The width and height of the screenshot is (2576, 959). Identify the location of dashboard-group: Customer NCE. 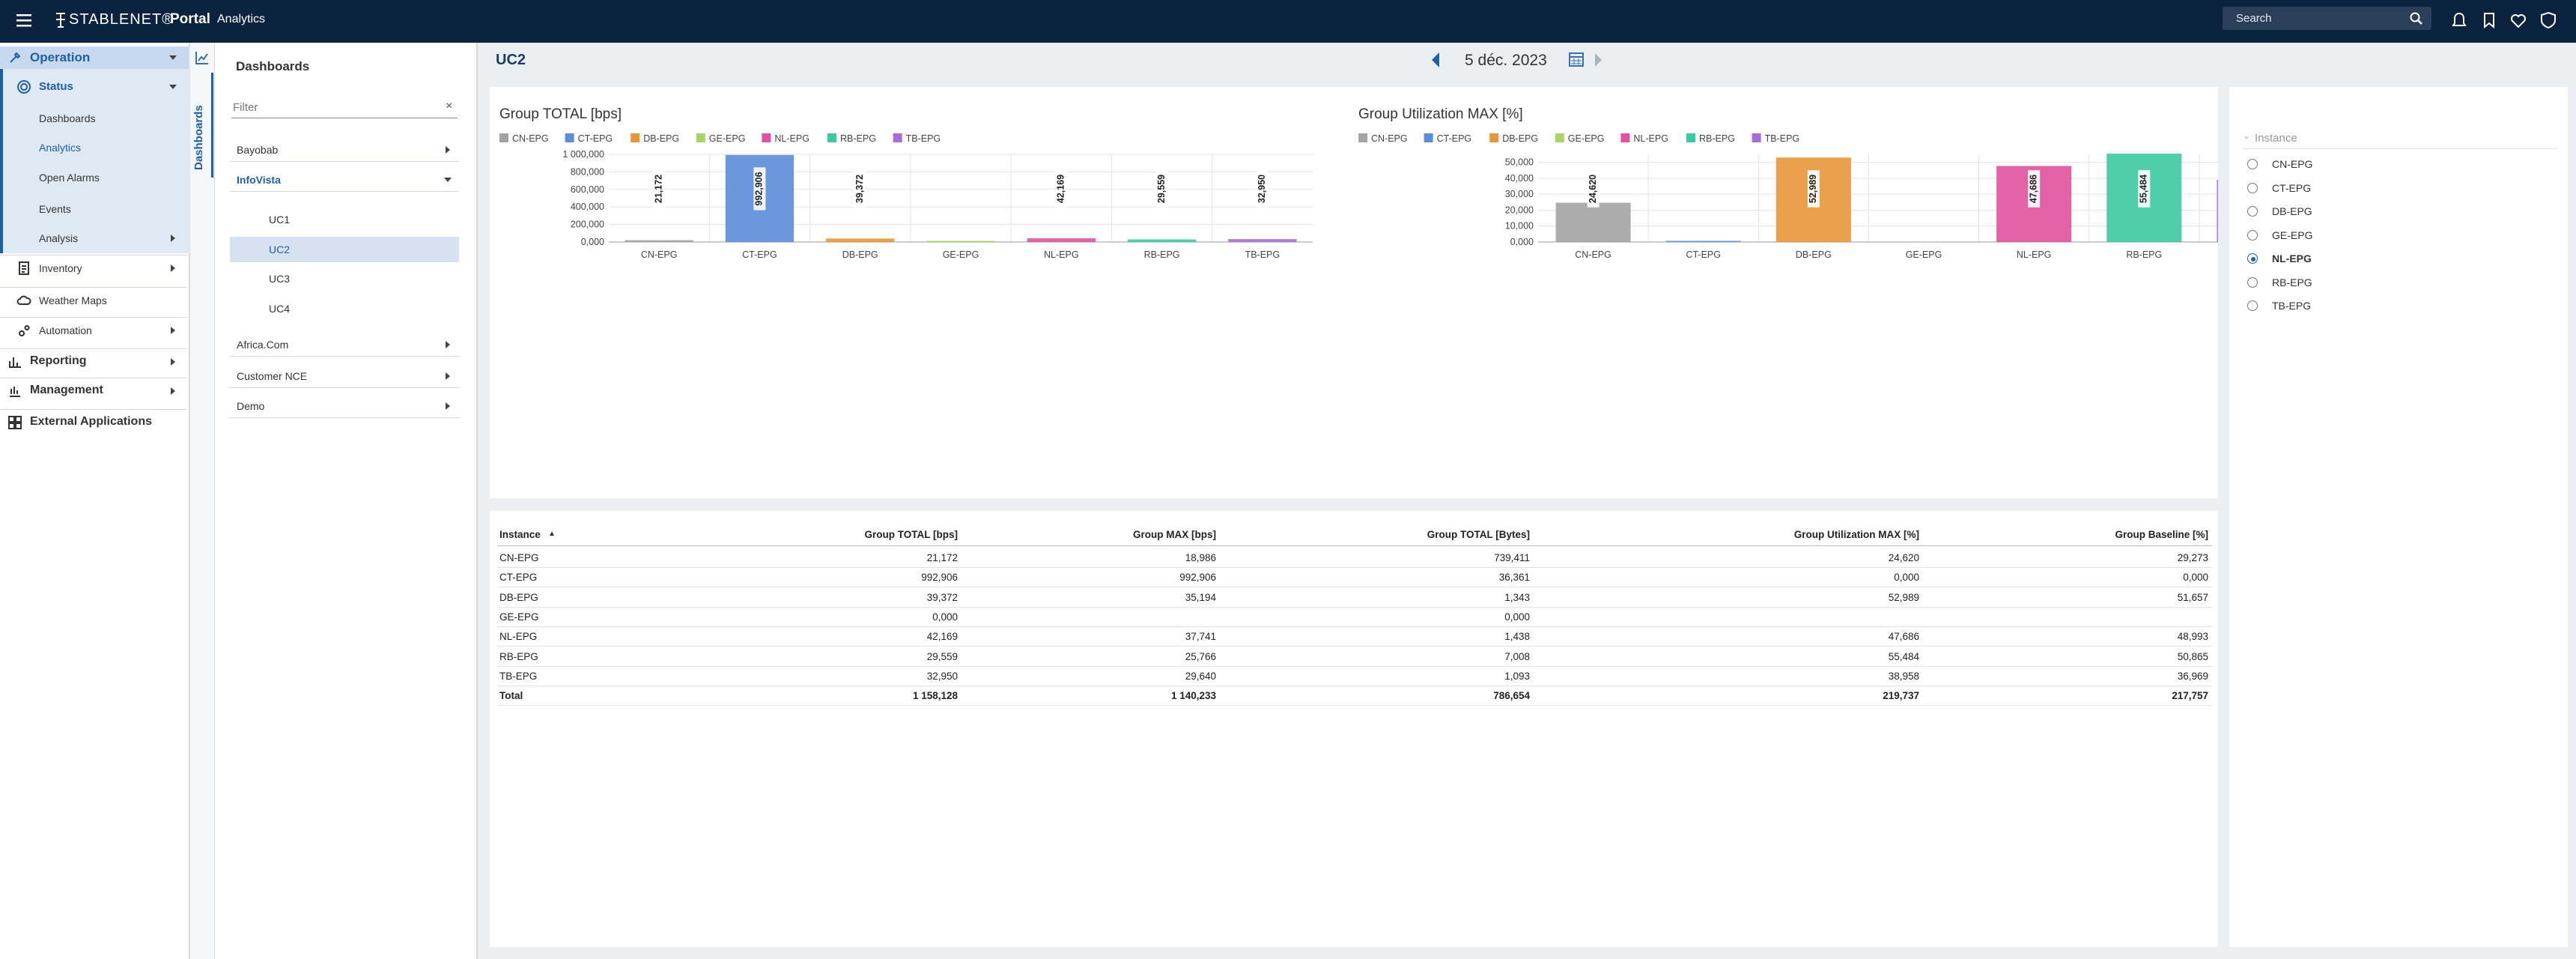
(344, 376).